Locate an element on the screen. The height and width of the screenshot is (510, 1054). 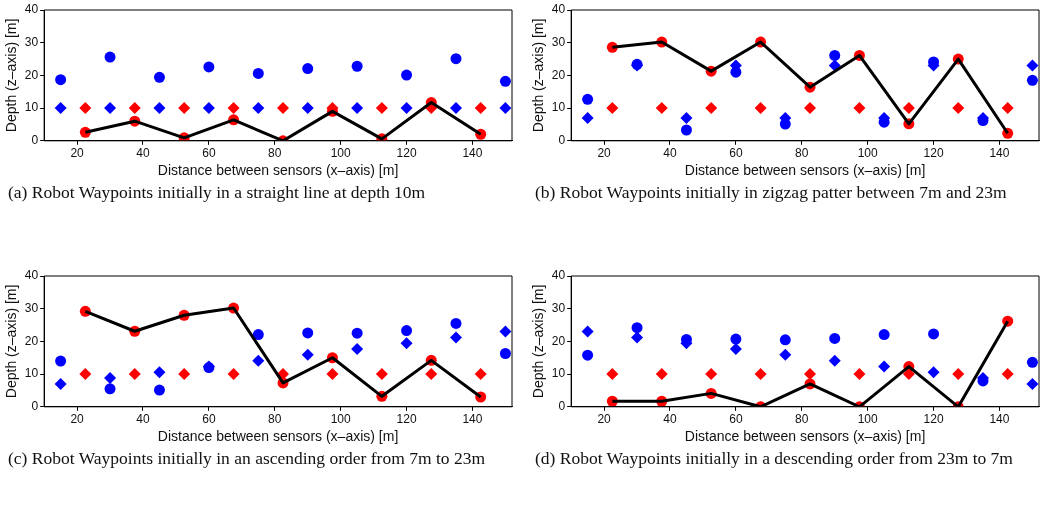
y-tick-label: 40 is located at coordinates (31, 9).